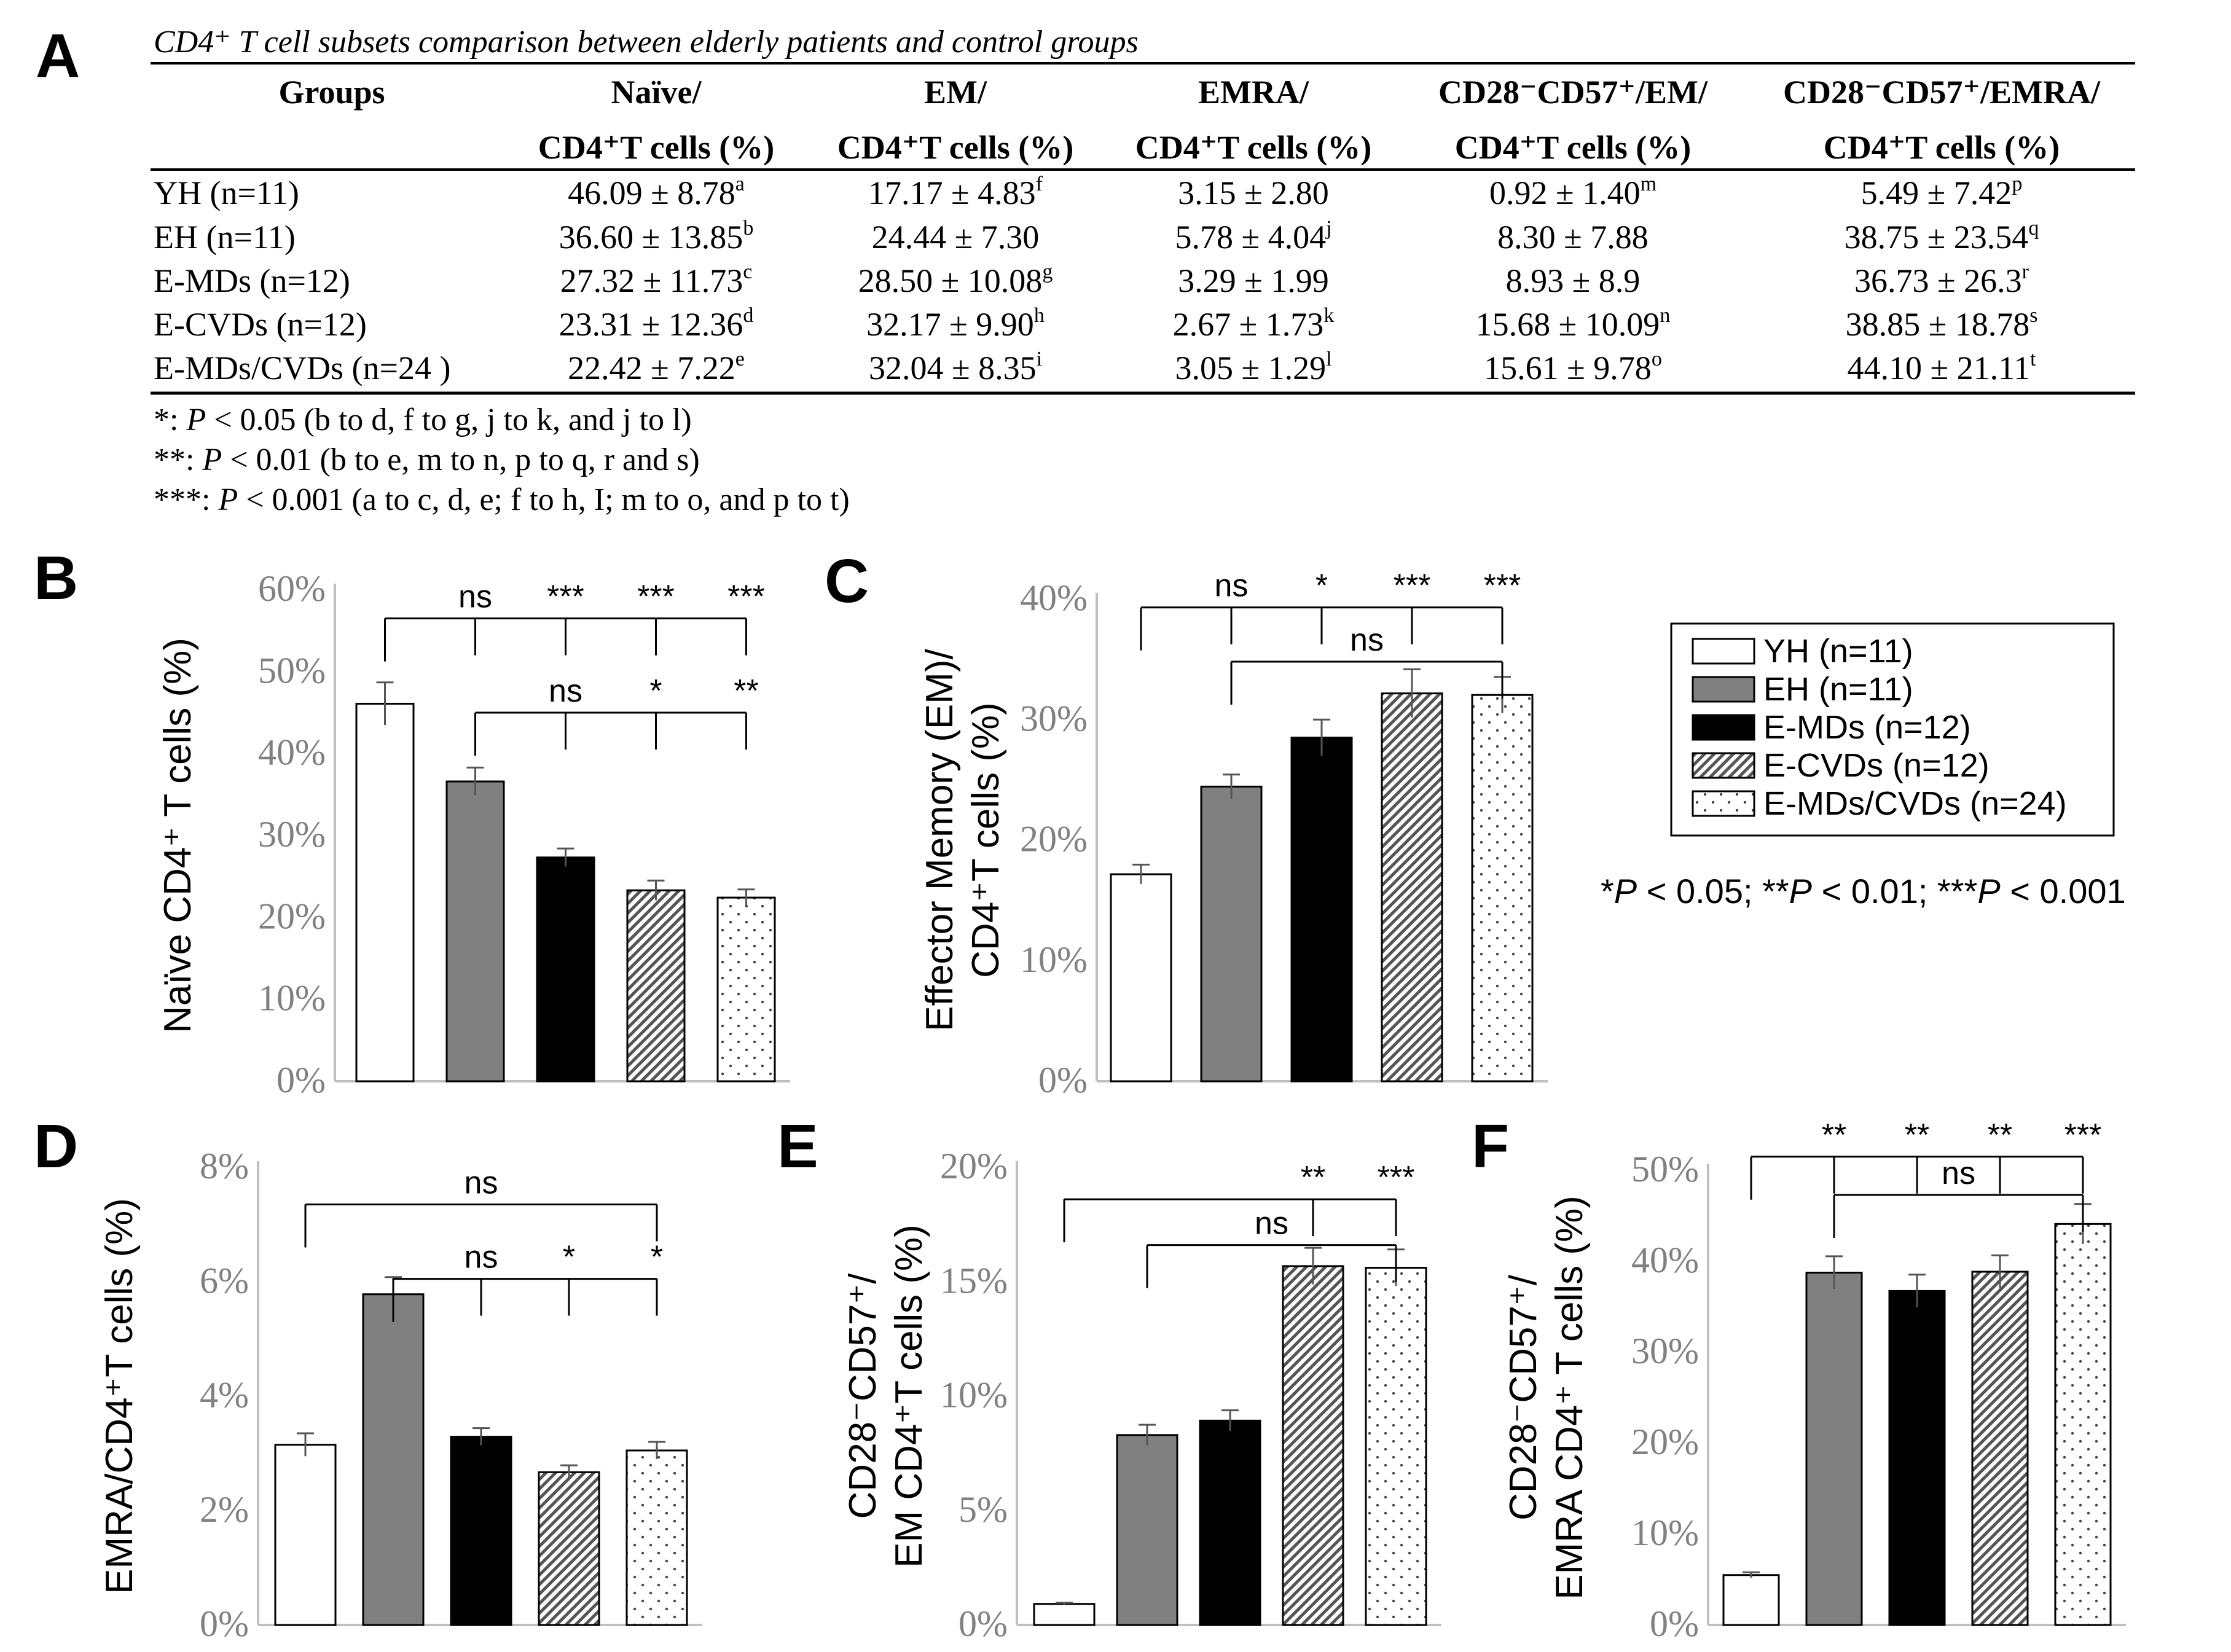  Describe the element at coordinates (616, 714) in the screenshot. I see `significance-bracket: ns * **` at that location.